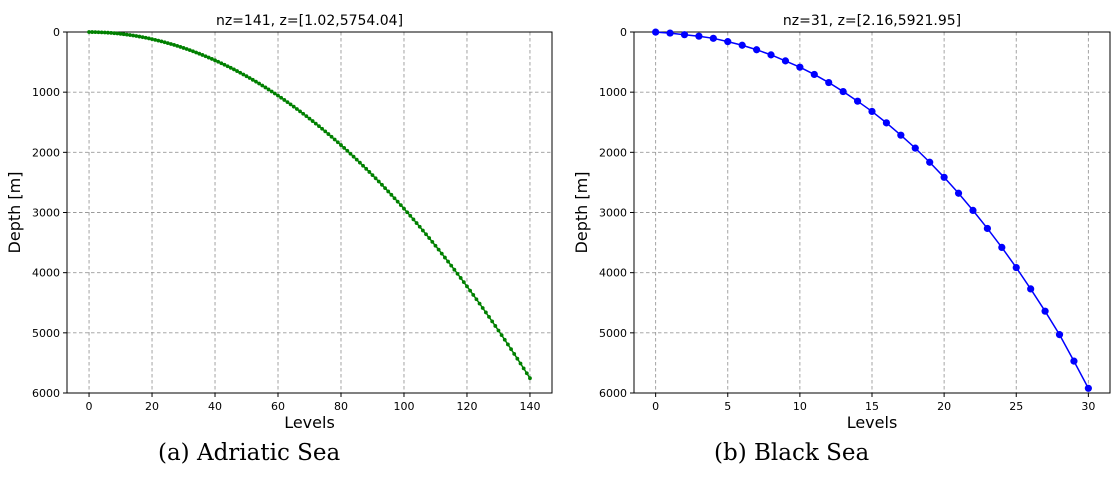  What do you see at coordinates (14, 213) in the screenshot?
I see `y-axis-label: Depth [m]` at bounding box center [14, 213].